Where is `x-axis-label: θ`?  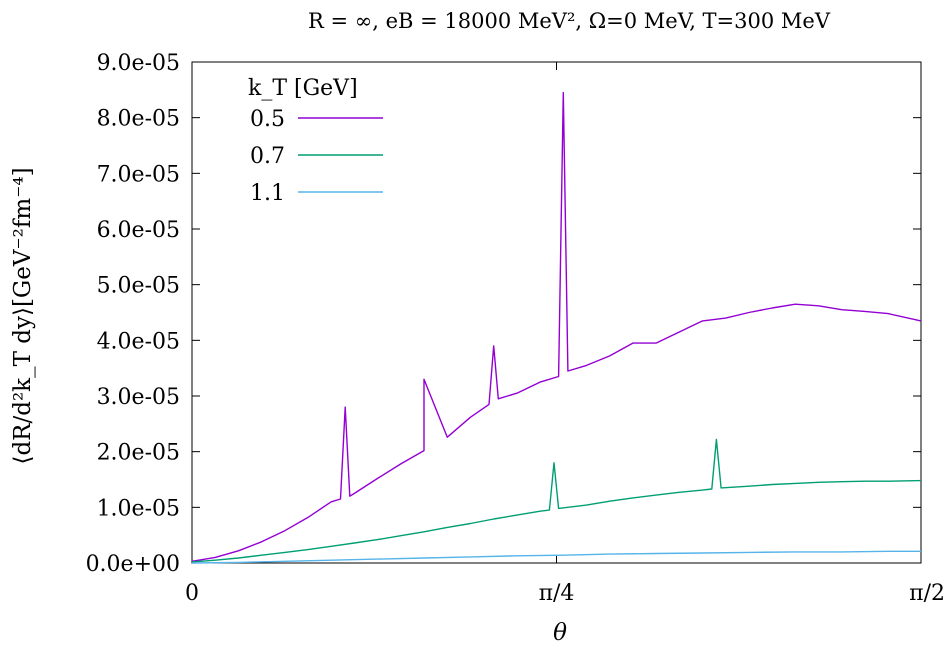
x-axis-label: θ is located at coordinates (560, 633).